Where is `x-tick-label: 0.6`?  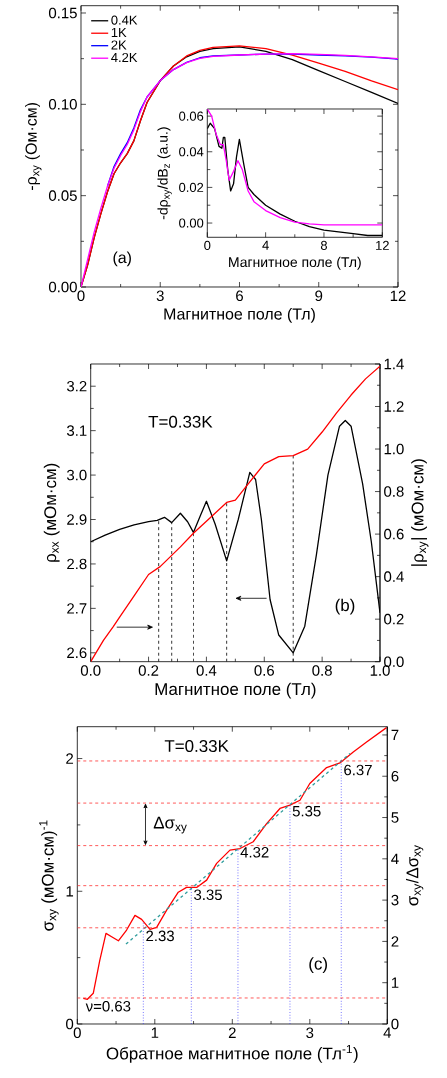 x-tick-label: 0.6 is located at coordinates (264, 670).